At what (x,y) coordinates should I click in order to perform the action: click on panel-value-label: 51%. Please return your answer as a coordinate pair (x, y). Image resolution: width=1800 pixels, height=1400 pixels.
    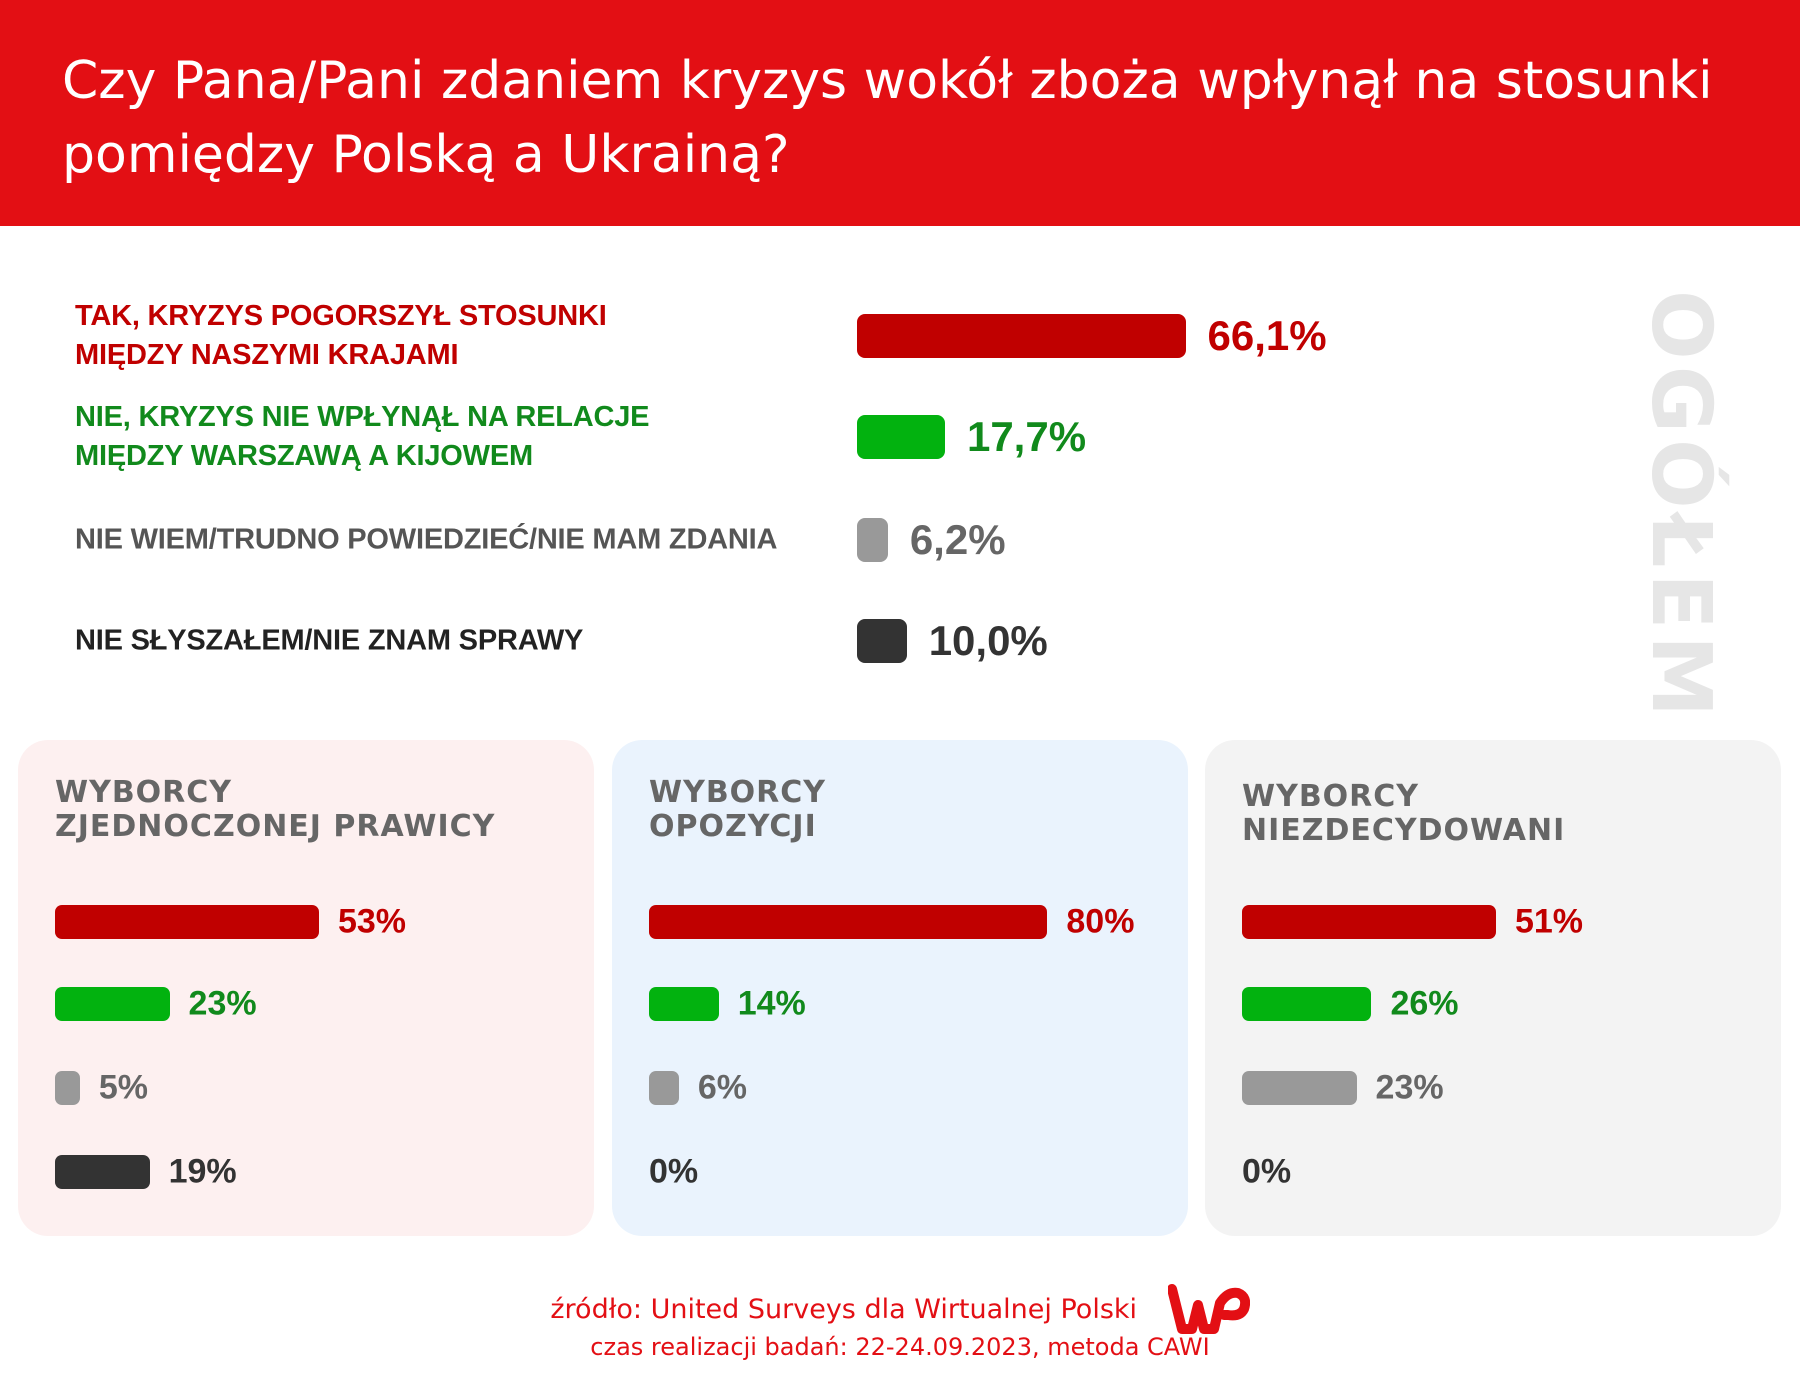
    Looking at the image, I should click on (1549, 921).